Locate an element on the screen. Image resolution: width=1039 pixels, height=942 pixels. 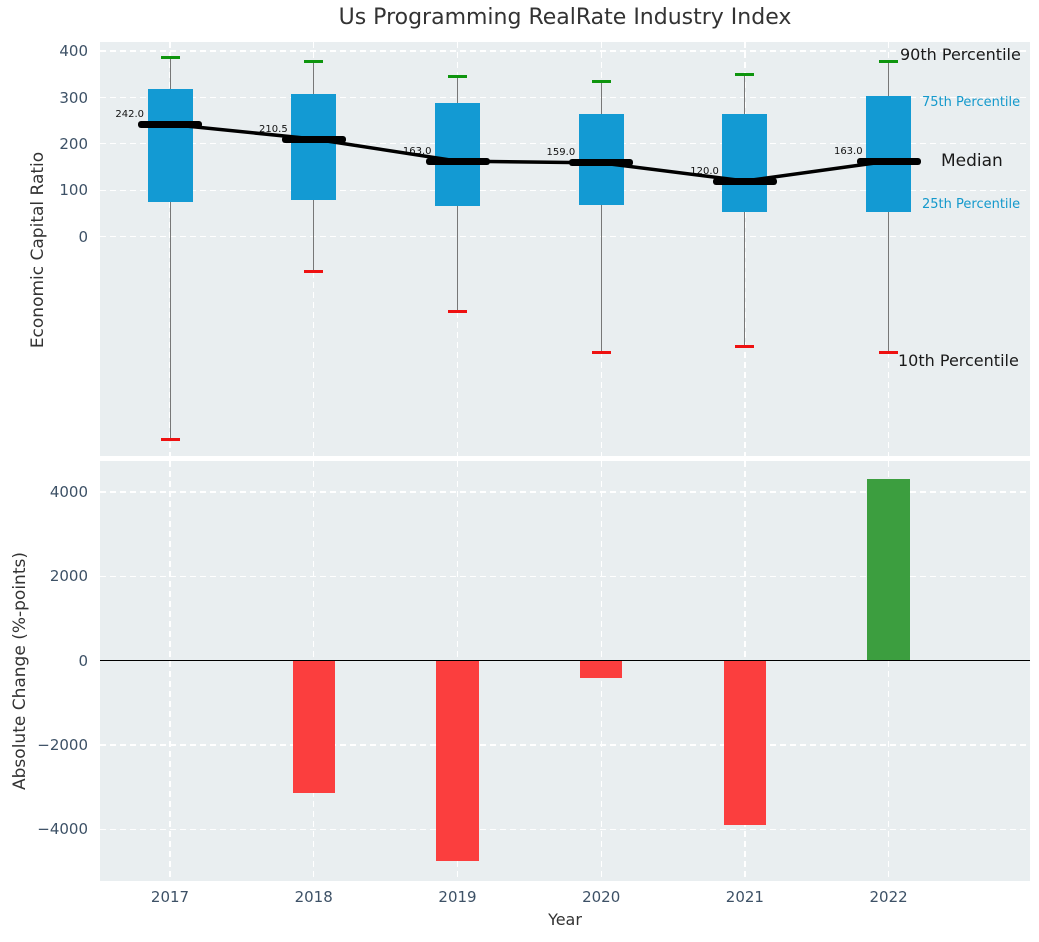
x-tick-label: 2019 is located at coordinates (457, 897).